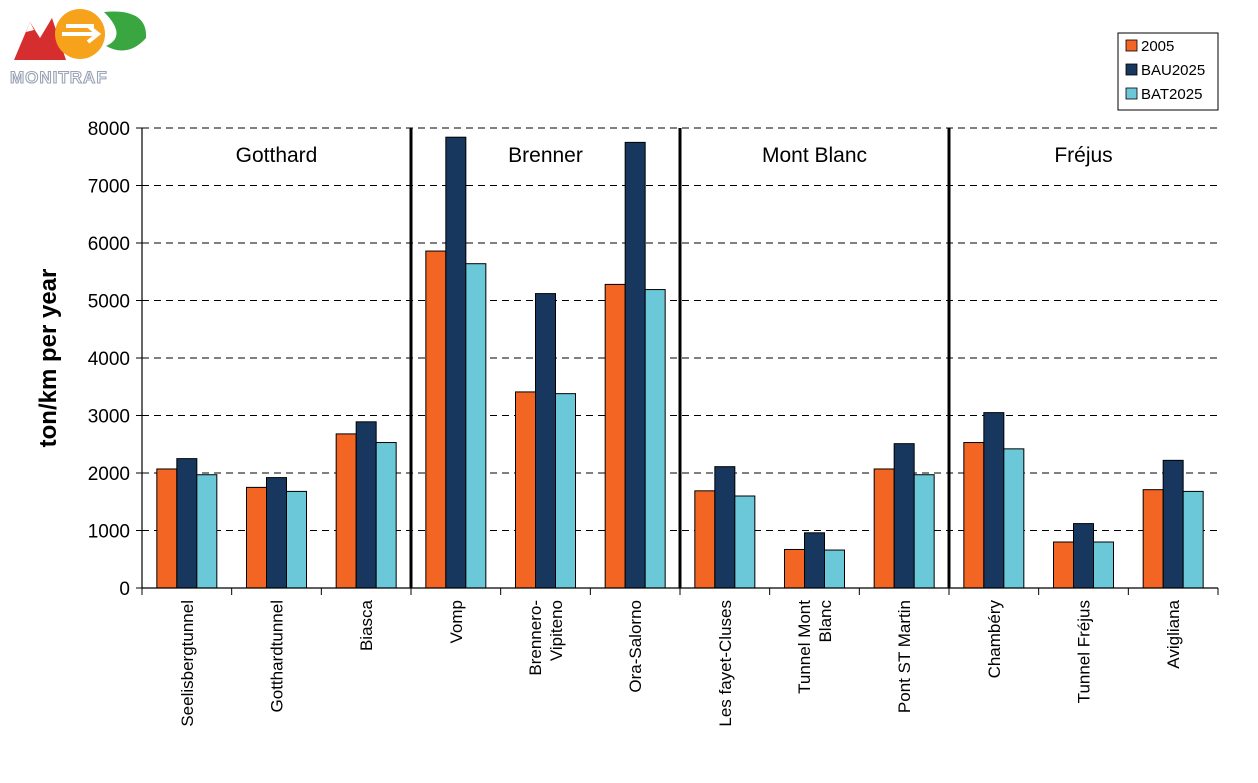 The image size is (1258, 783). I want to click on group-label: Gotthard, so click(277, 155).